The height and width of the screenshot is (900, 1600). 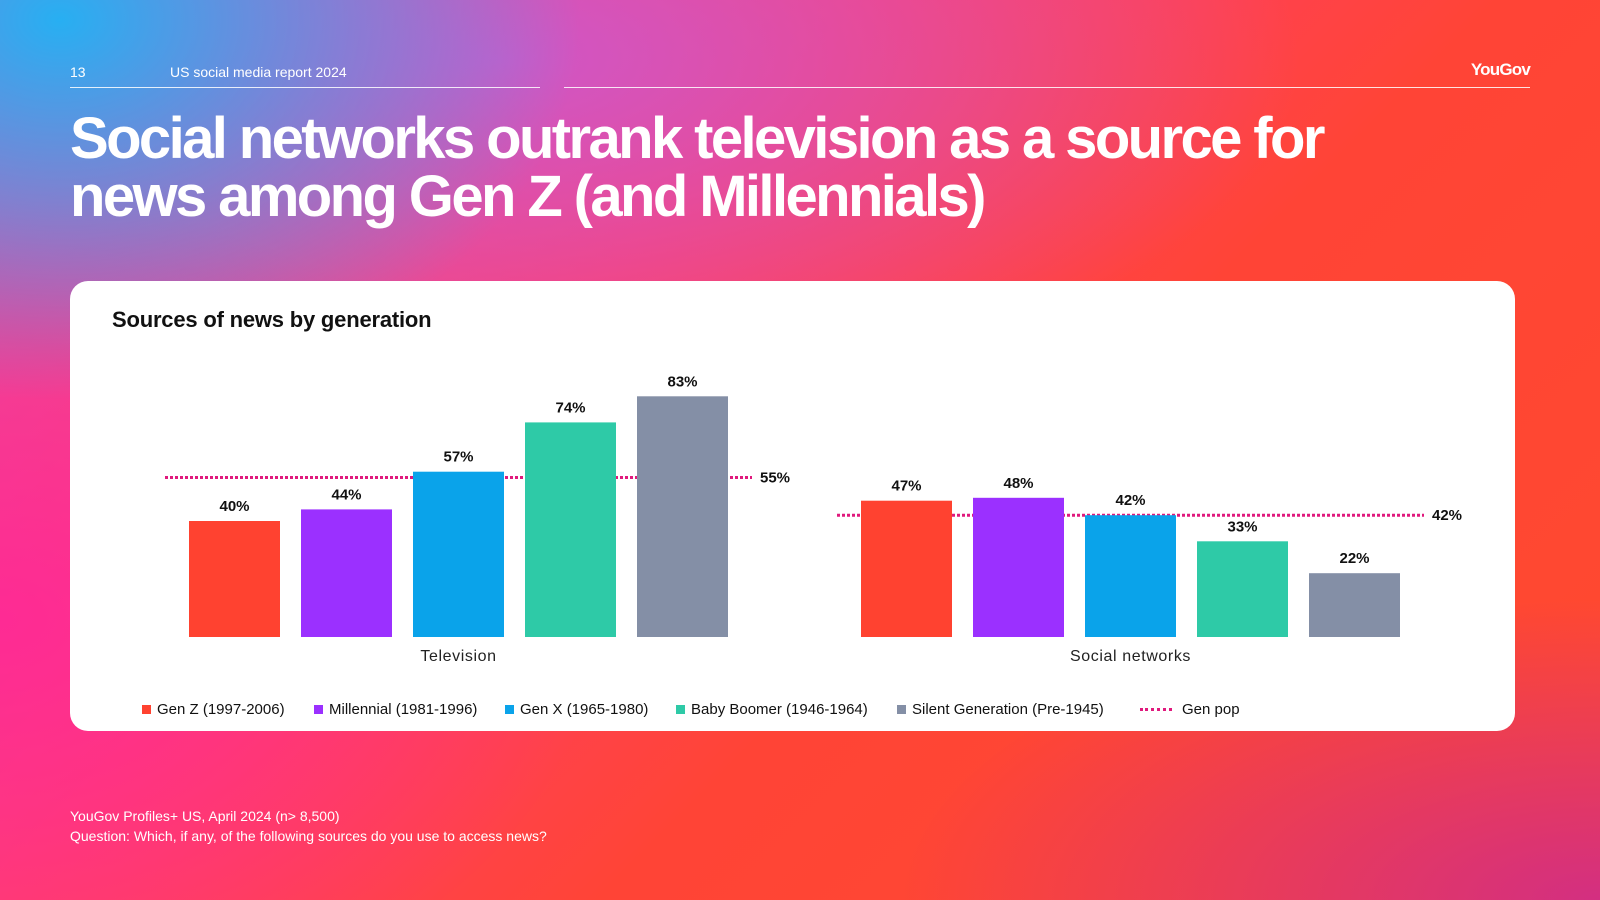 I want to click on legend-item-baby-boomer: Baby Boomer (1946-1964), so click(x=772, y=709).